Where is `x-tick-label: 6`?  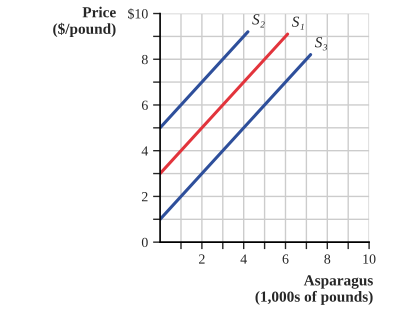 x-tick-label: 6 is located at coordinates (285, 259).